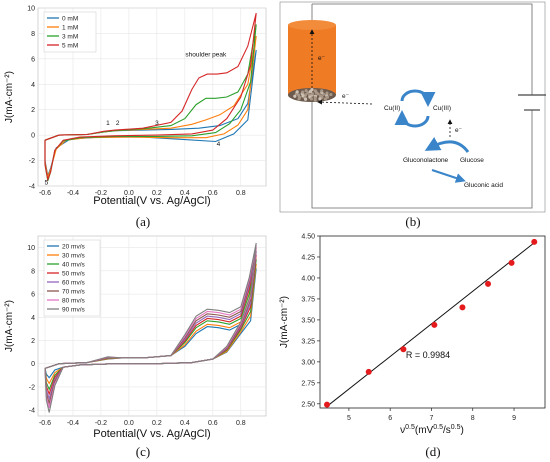  Describe the element at coordinates (70, 18) in the screenshot. I see `legend-label: 0 mM` at that location.